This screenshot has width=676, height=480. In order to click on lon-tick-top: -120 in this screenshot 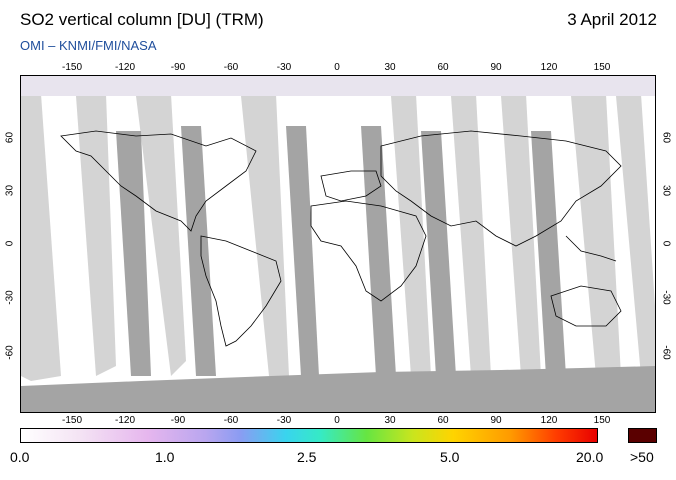, I will do `click(124, 67)`.